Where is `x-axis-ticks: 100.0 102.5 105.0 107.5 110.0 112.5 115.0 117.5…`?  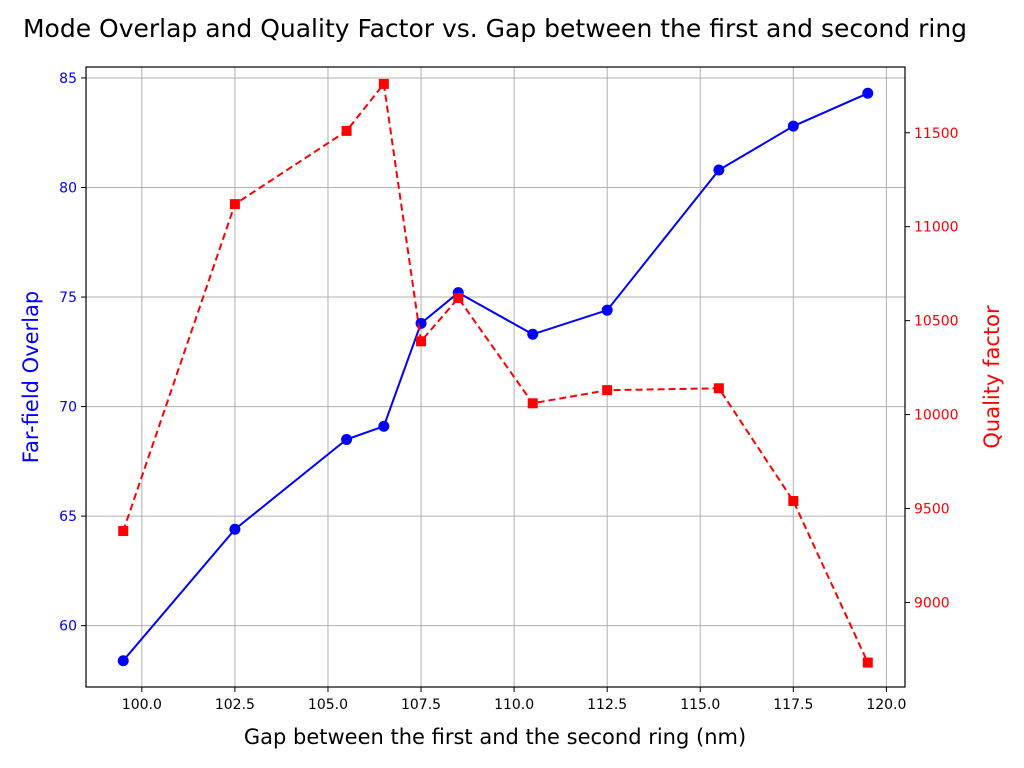 x-axis-ticks: 100.0 102.5 105.0 107.5 110.0 112.5 115.0 117.5… is located at coordinates (514, 700).